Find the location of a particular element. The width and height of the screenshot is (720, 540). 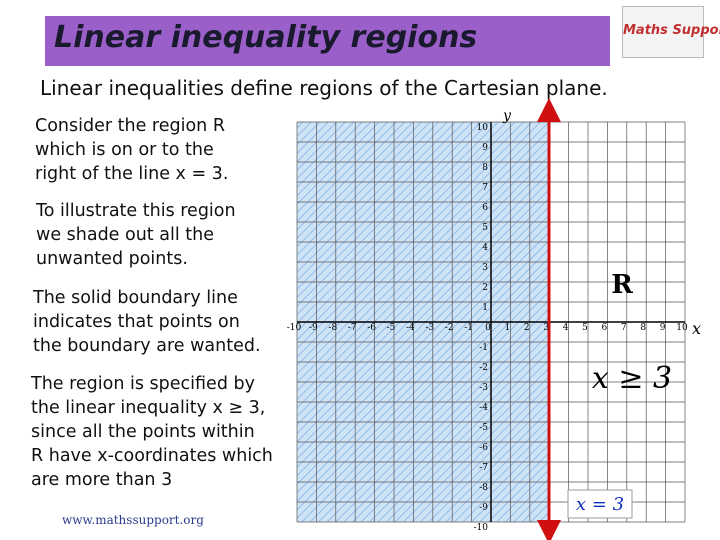

x-tick-label: -7 is located at coordinates (352, 328).